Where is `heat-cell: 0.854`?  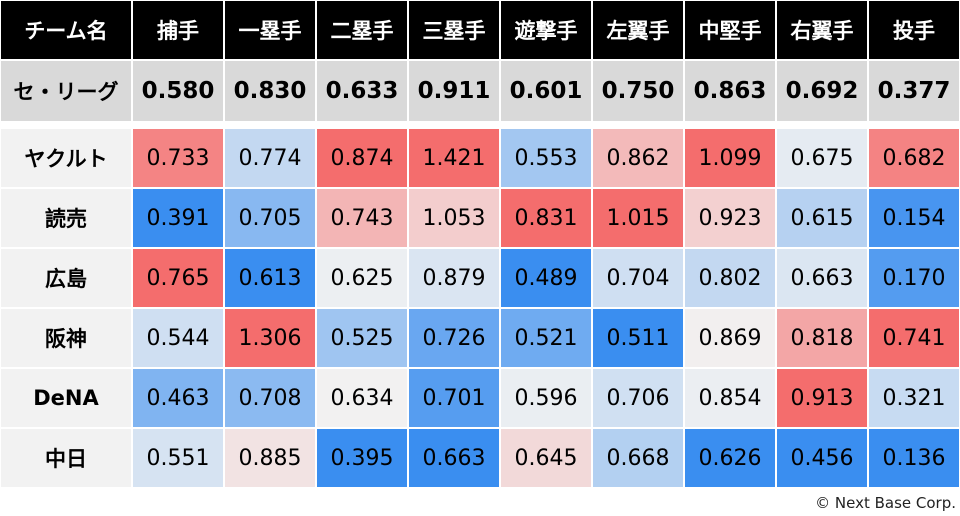
heat-cell: 0.854 is located at coordinates (730, 398).